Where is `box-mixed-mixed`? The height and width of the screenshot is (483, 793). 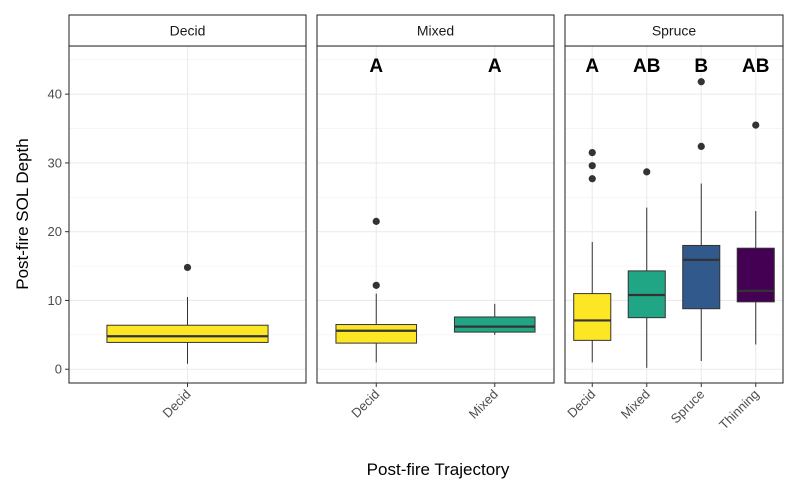
box-mixed-mixed is located at coordinates (494, 319).